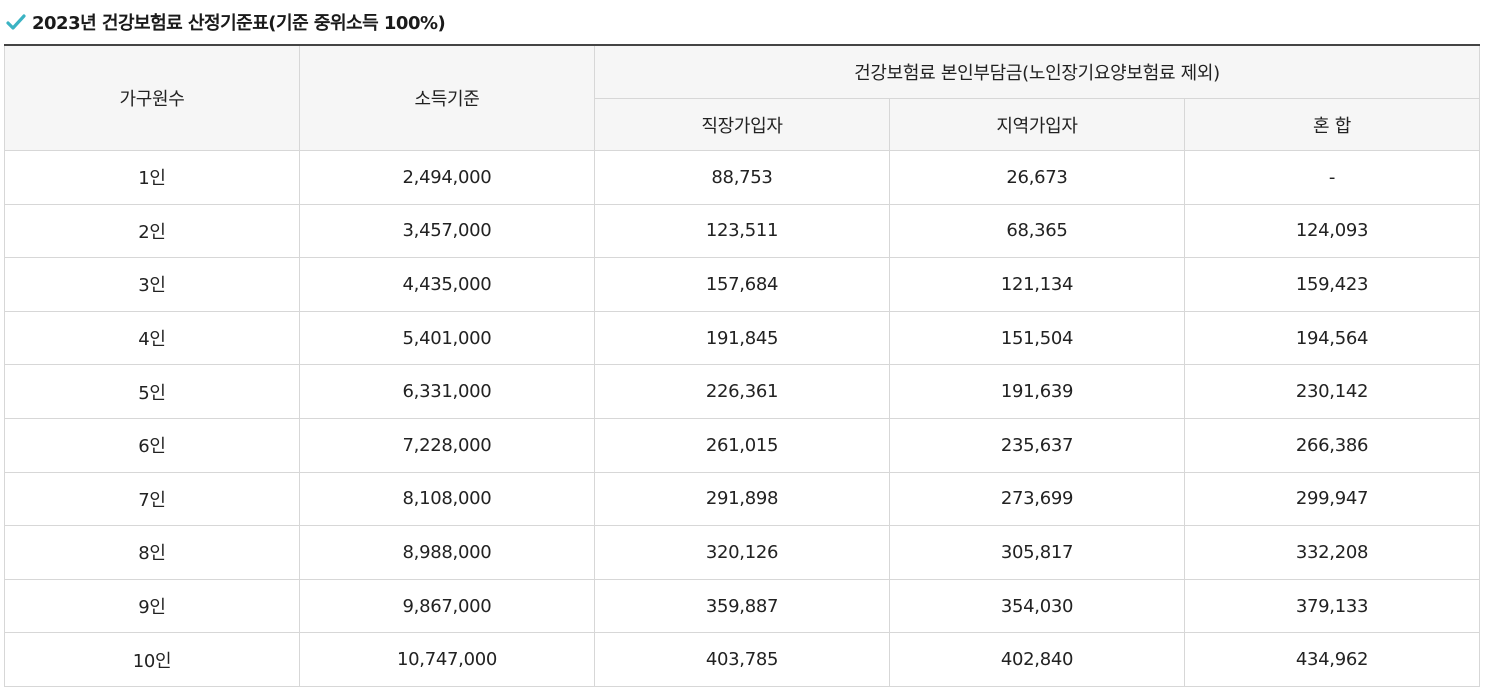 This screenshot has height=690, width=1489. I want to click on cell-mixed: 332,208, so click(1332, 552).